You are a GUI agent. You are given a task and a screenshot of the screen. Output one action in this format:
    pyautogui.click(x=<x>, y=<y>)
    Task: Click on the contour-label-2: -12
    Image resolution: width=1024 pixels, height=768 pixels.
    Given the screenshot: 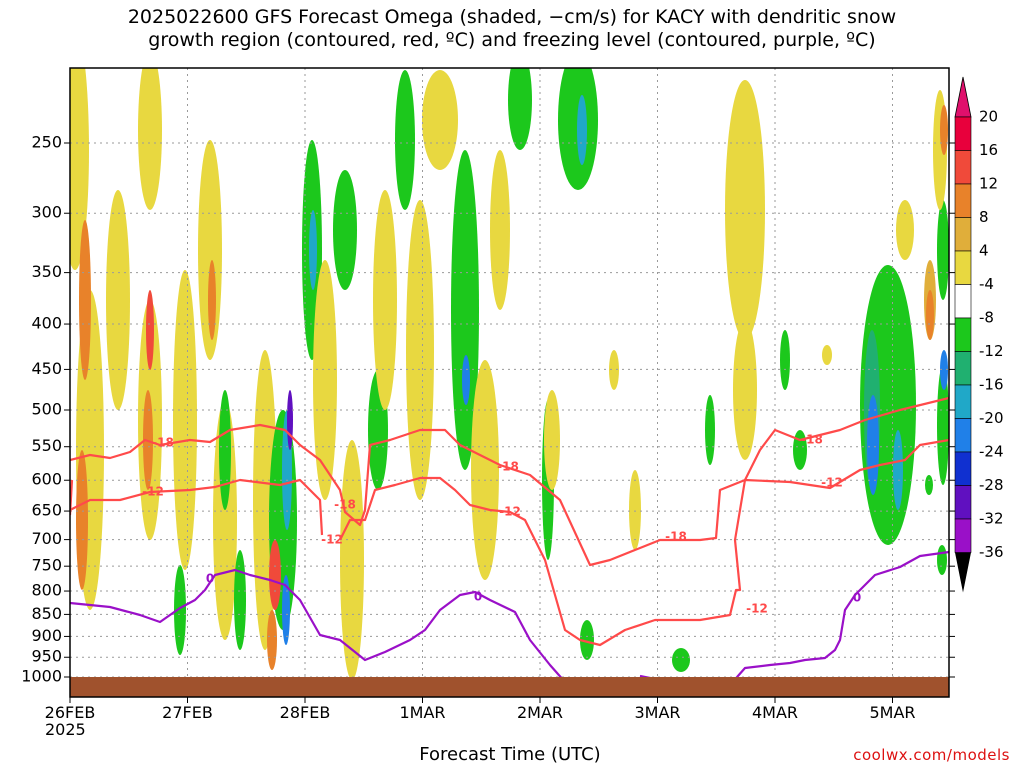 What is the action you would take?
    pyautogui.click(x=153, y=492)
    